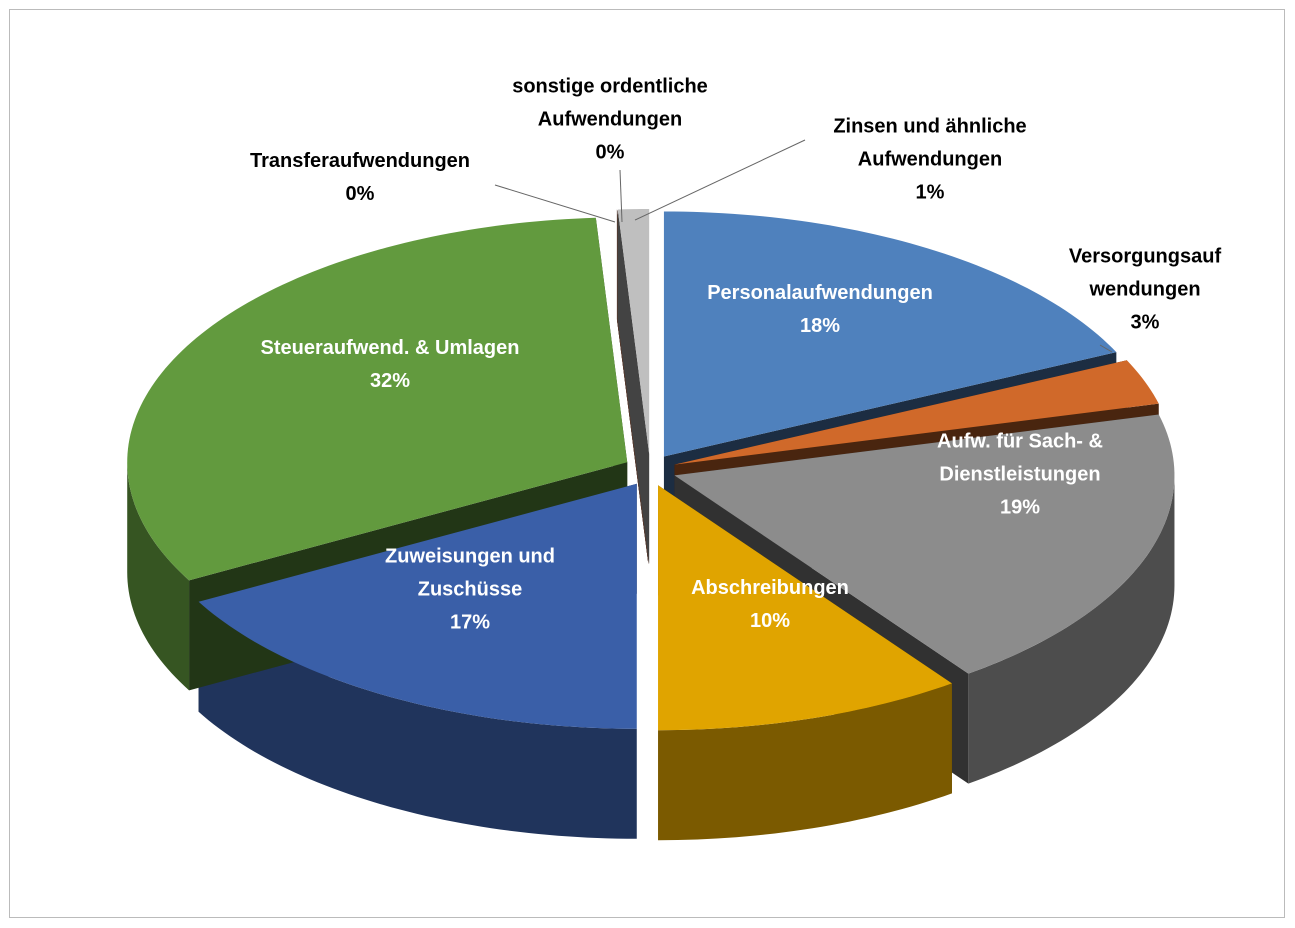 The image size is (1295, 928). Describe the element at coordinates (1145, 273) in the screenshot. I see `category-label: Versorgungsauf wendungen` at that location.